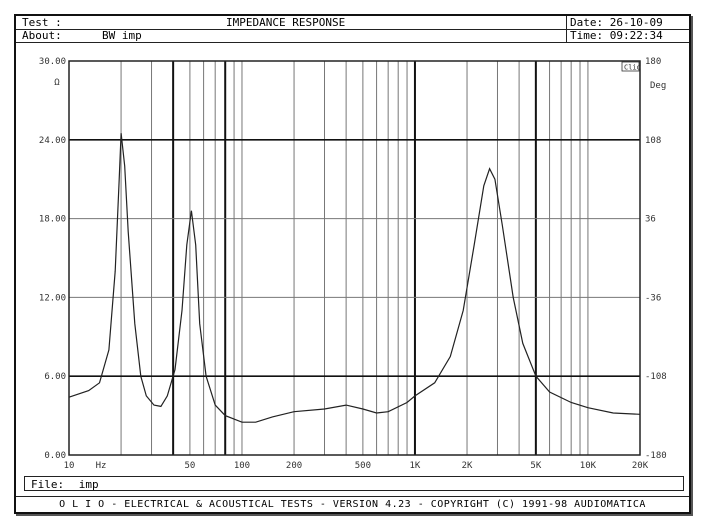  I want to click on y2-tick-label: 36, so click(650, 220).